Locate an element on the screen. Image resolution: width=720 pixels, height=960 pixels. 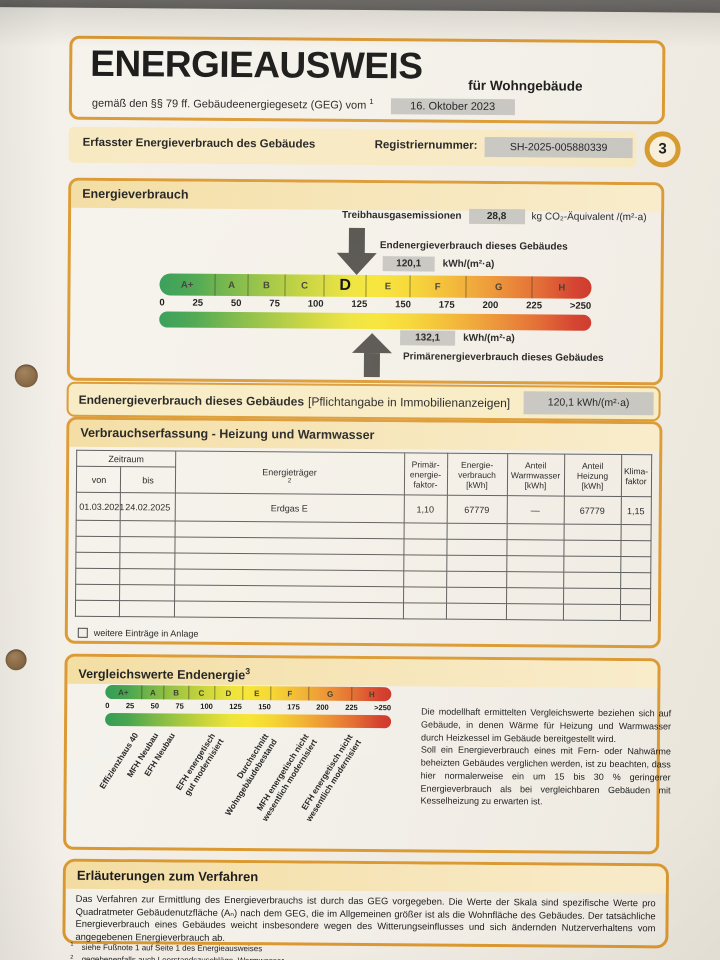
more-entries-line: weitere Einträge in Anlage is located at coordinates (138, 633).